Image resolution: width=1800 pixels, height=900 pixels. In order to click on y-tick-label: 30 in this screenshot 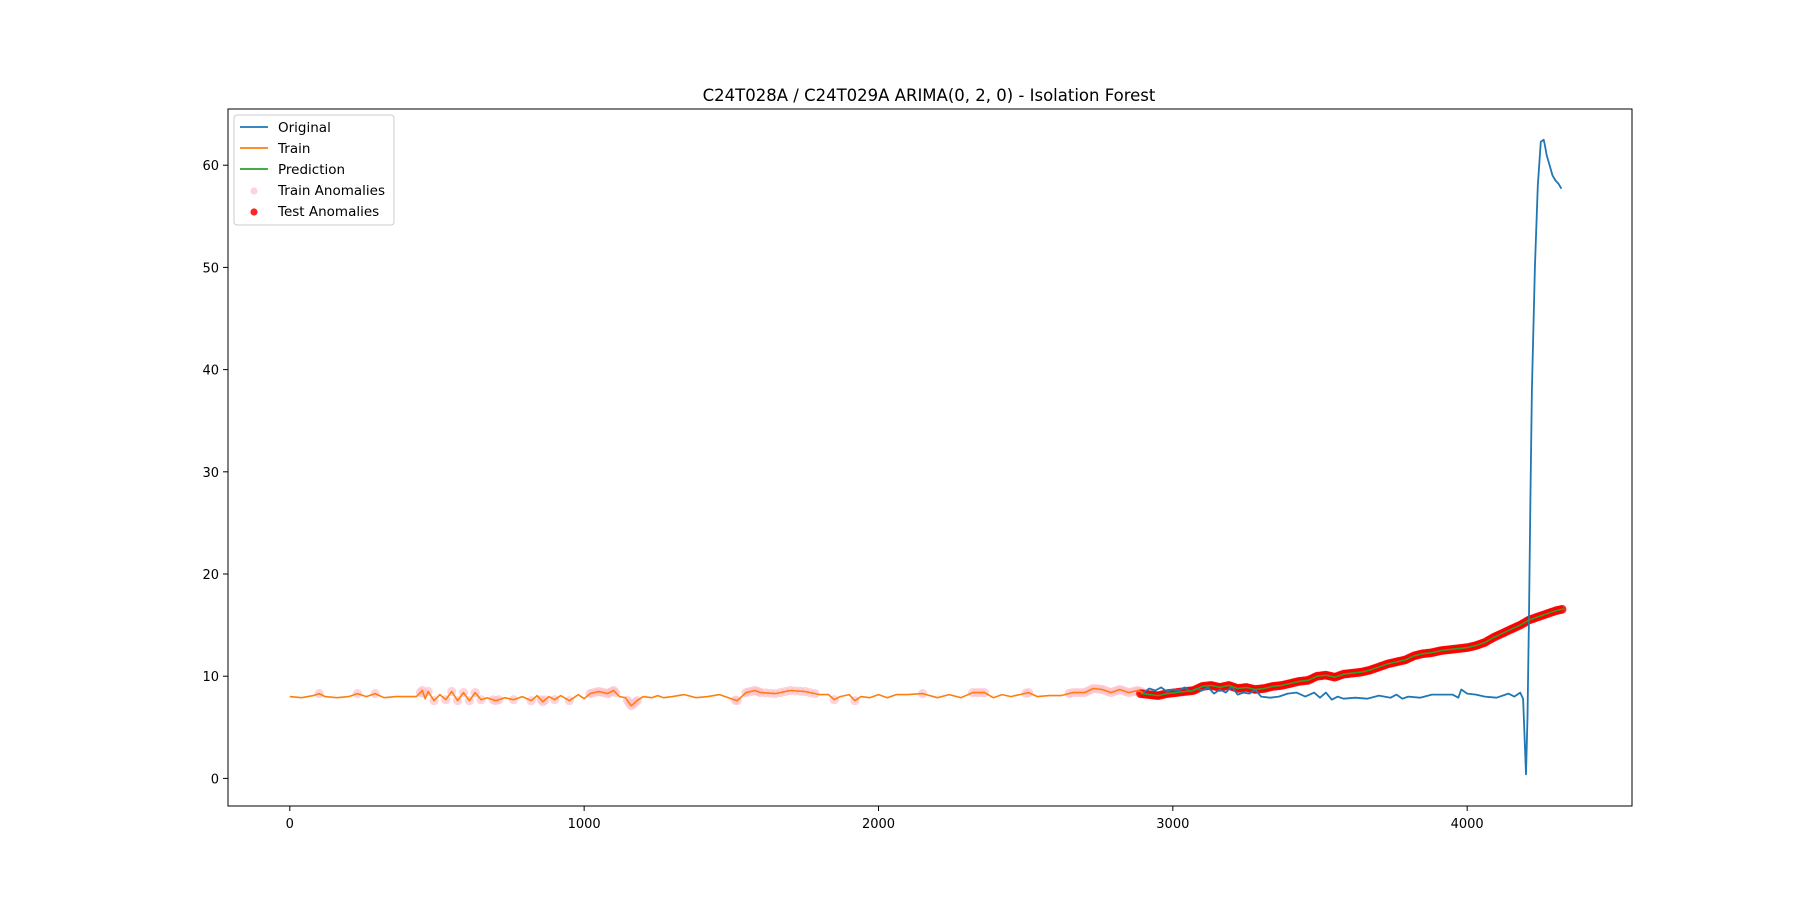, I will do `click(210, 473)`.